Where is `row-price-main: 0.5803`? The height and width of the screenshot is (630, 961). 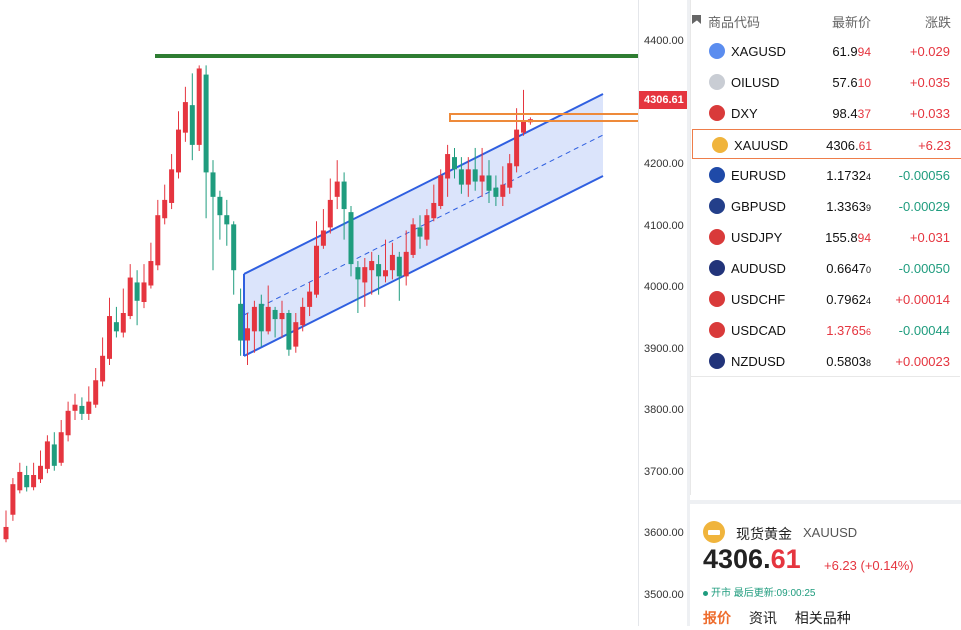 row-price-main: 0.5803 is located at coordinates (846, 361).